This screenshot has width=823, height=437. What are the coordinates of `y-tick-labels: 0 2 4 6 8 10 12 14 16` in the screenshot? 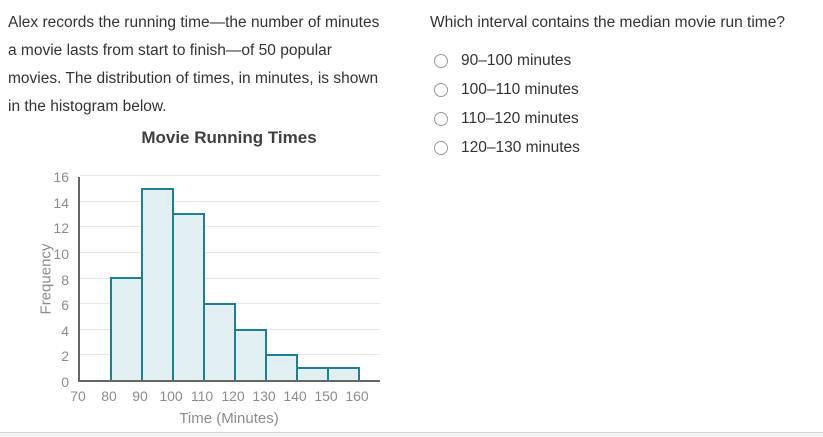 It's located at (54, 279).